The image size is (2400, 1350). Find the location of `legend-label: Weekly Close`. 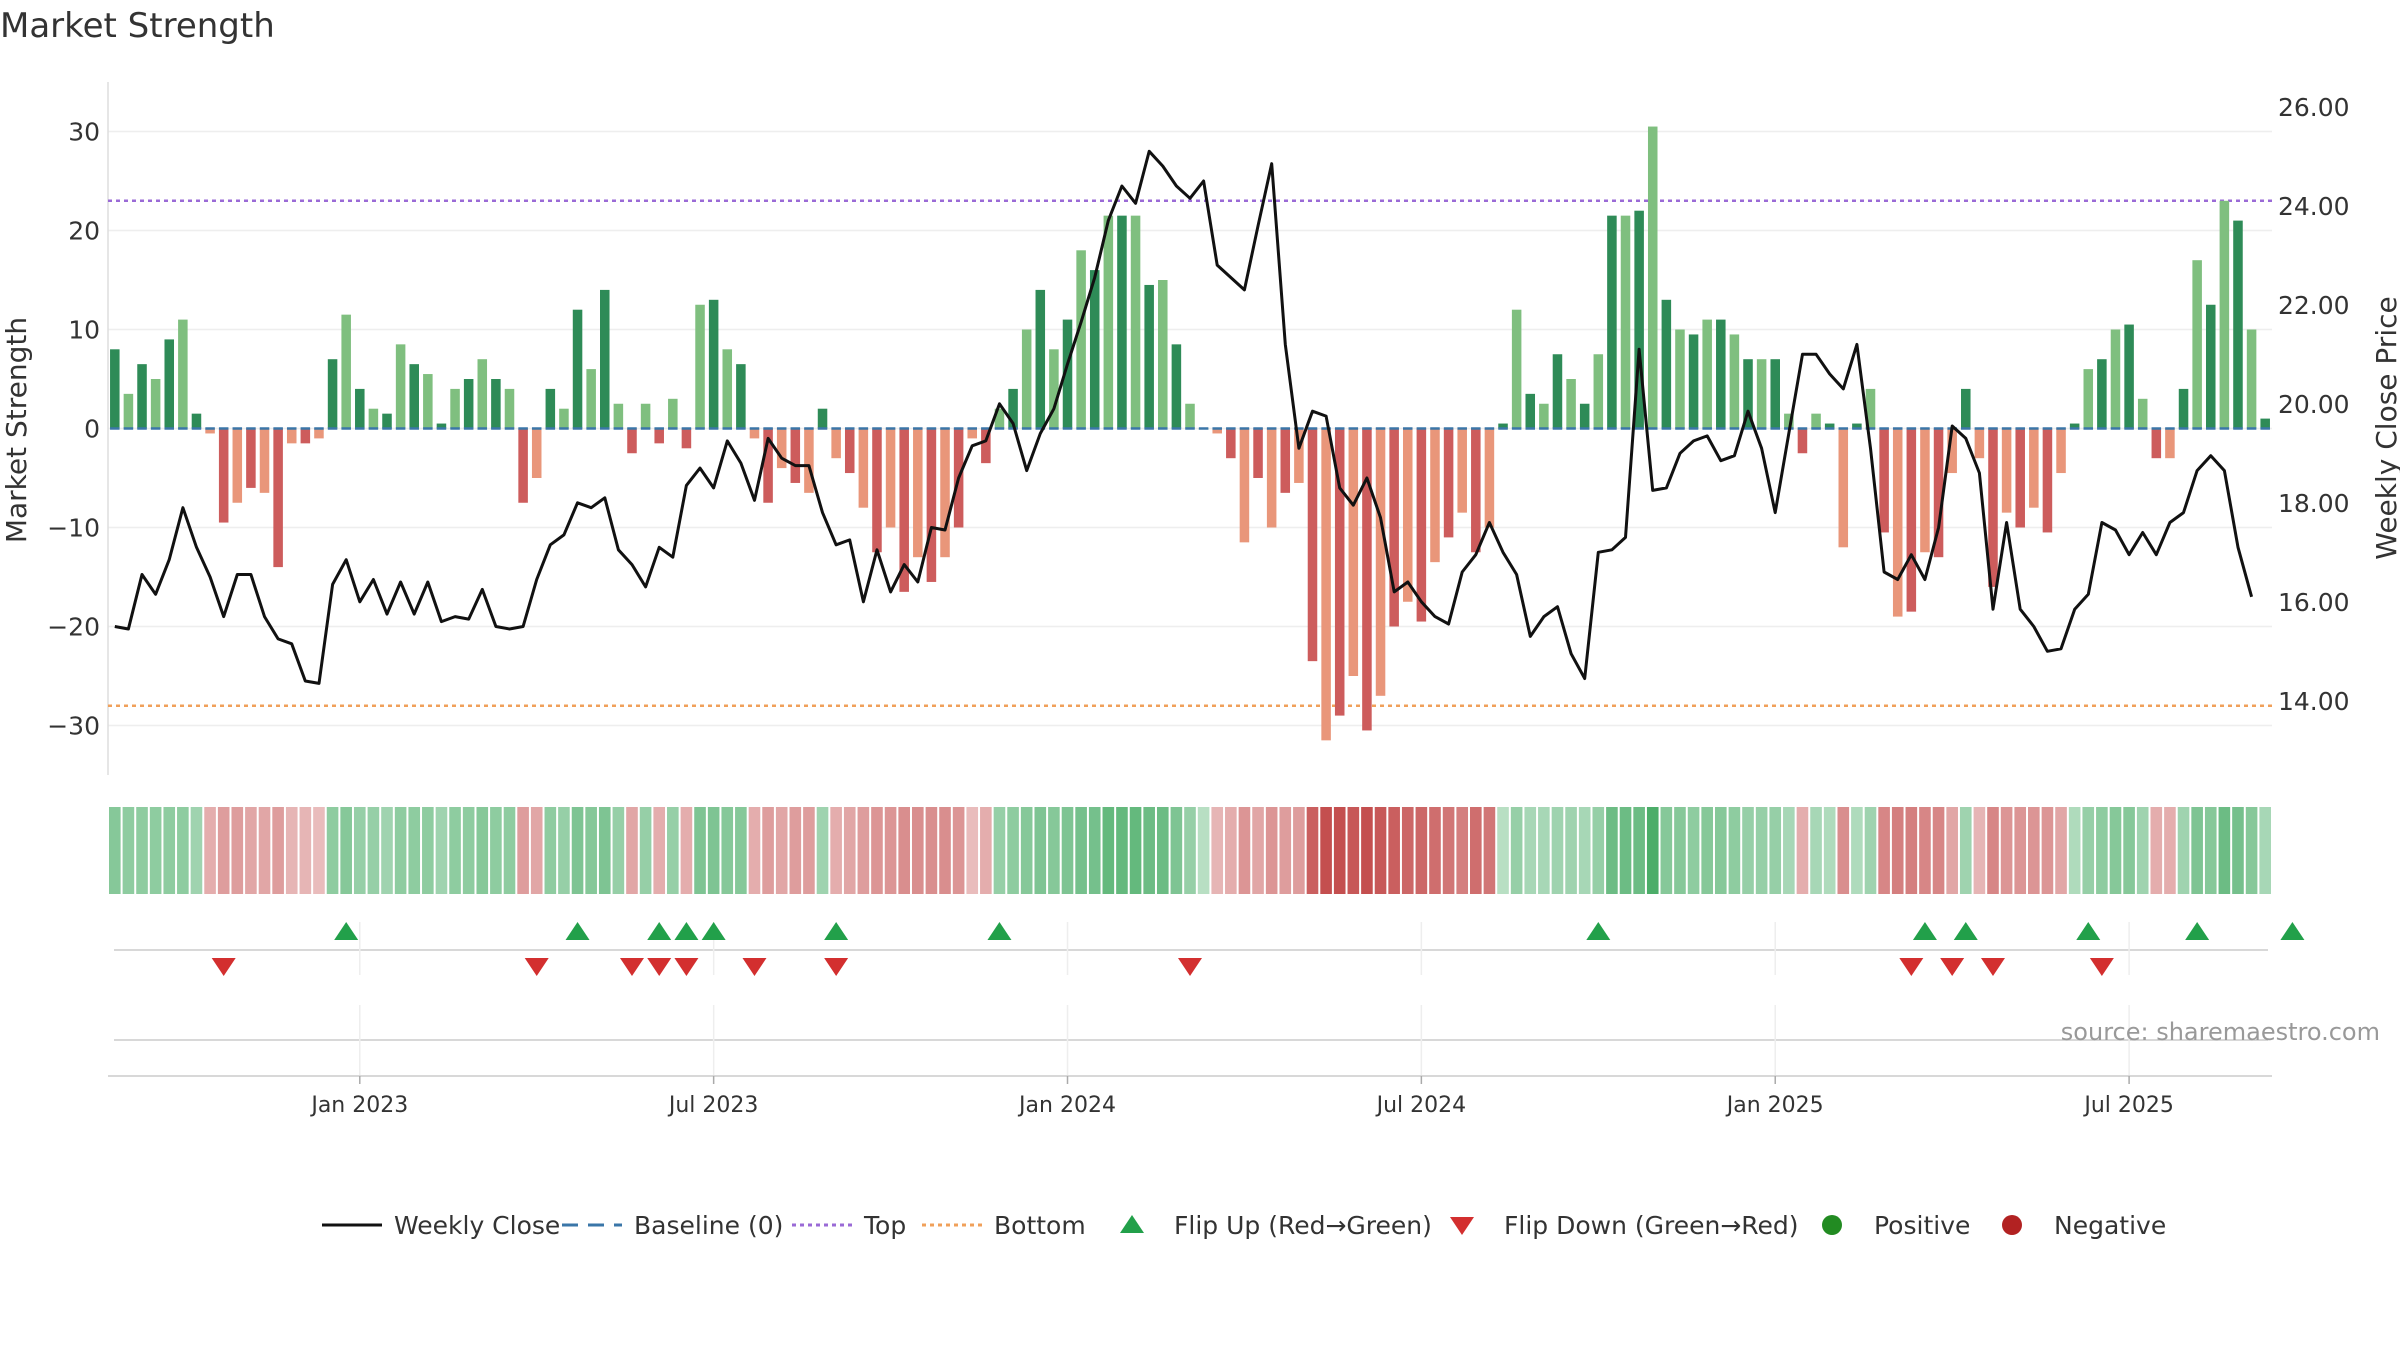

legend-label: Weekly Close is located at coordinates (477, 1225).